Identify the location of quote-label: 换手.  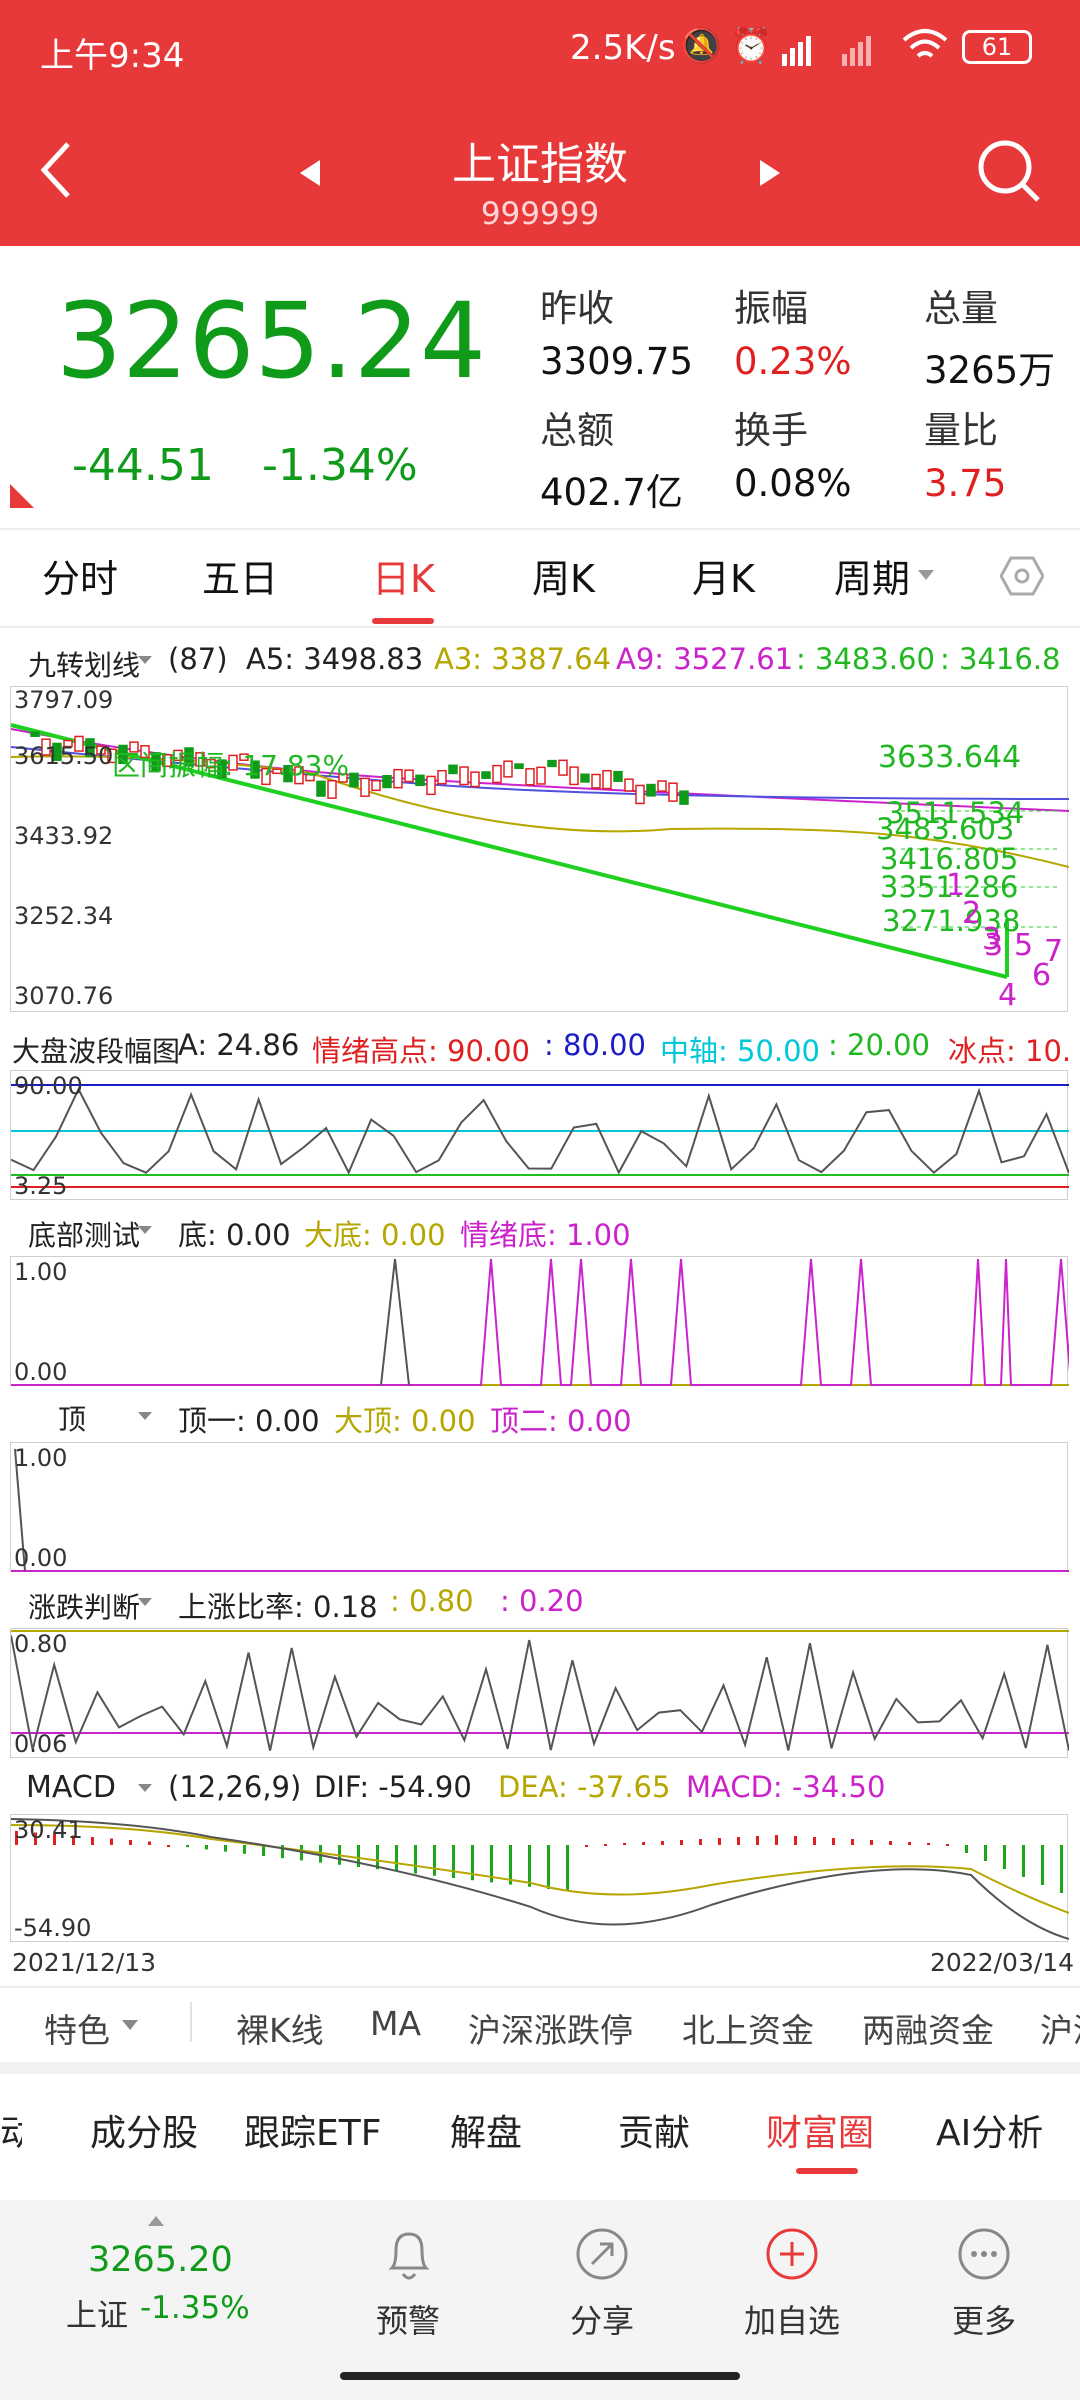
(771, 430).